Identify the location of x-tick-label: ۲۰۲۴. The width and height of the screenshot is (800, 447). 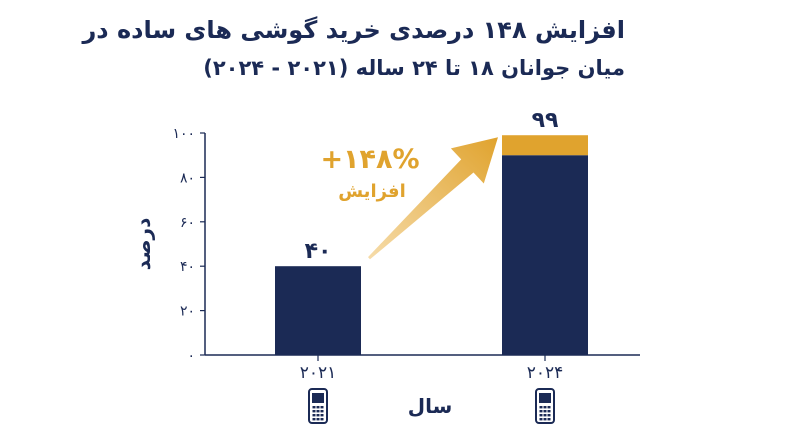
(545, 373).